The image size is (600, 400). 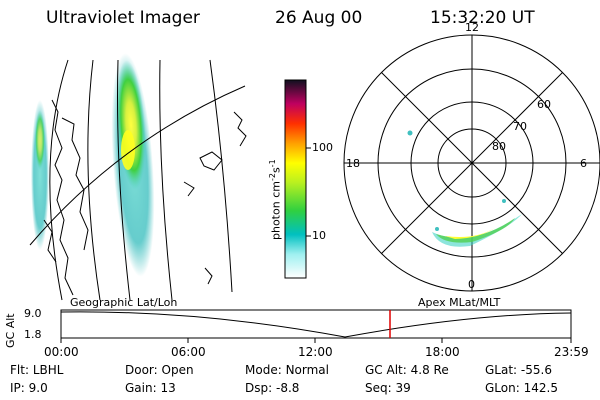 What do you see at coordinates (520, 126) in the screenshot?
I see `lat-label-70: 70` at bounding box center [520, 126].